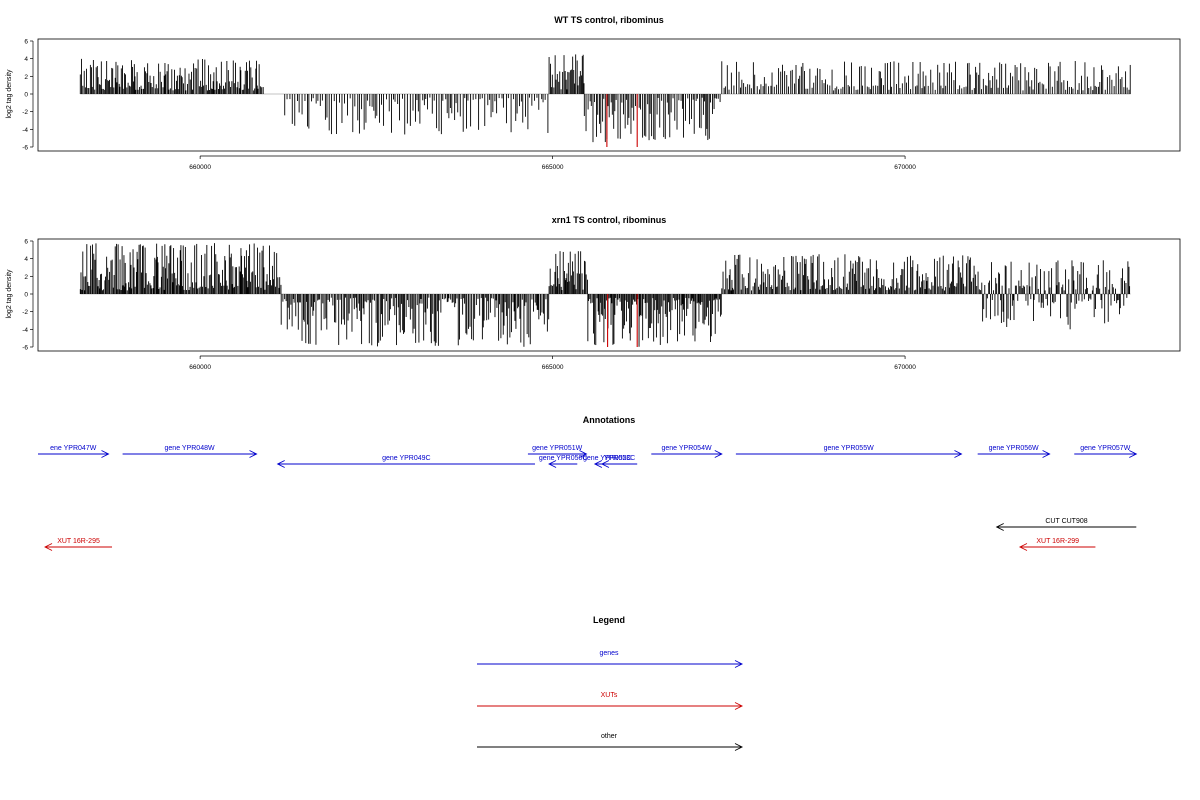  What do you see at coordinates (552, 163) in the screenshot?
I see `wt-track-x-axis: 660000 665000 670000` at bounding box center [552, 163].